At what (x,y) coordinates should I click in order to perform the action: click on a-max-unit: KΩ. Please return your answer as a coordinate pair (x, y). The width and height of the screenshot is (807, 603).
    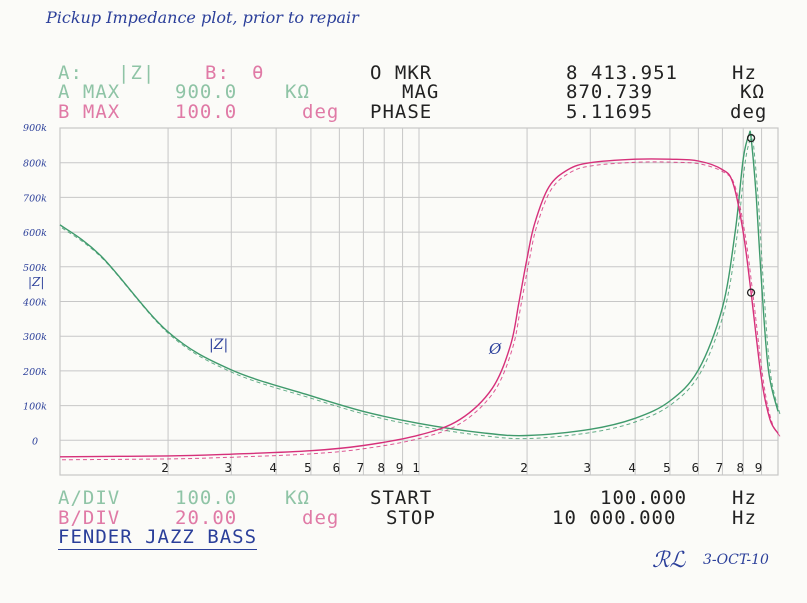
    Looking at the image, I should click on (297, 92).